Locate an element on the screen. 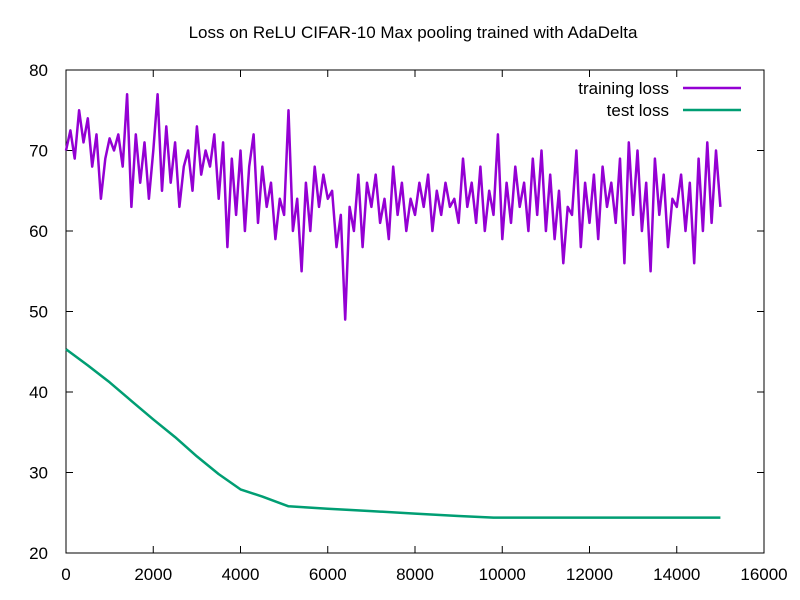 The height and width of the screenshot is (600, 800). x-tick-label: 10000 is located at coordinates (502, 574).